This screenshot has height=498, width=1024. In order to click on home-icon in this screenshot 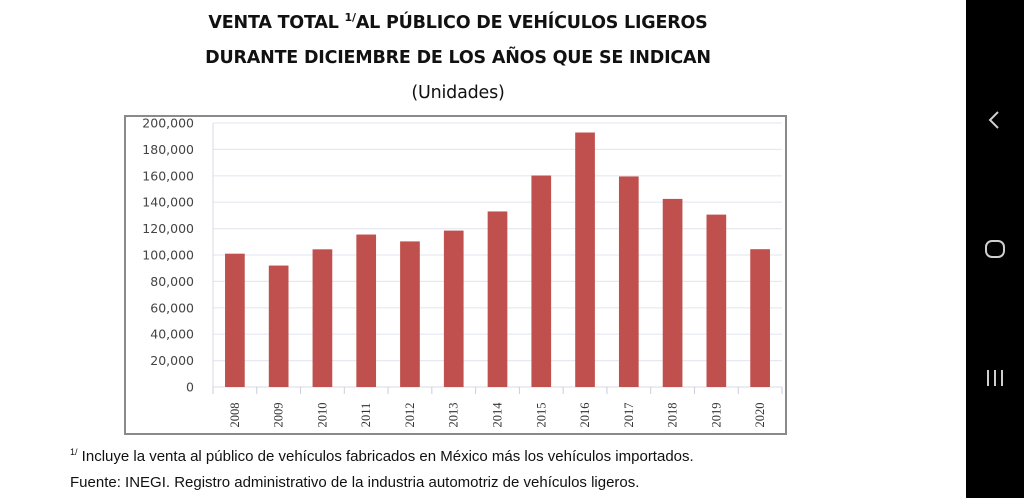, I will do `click(995, 249)`.